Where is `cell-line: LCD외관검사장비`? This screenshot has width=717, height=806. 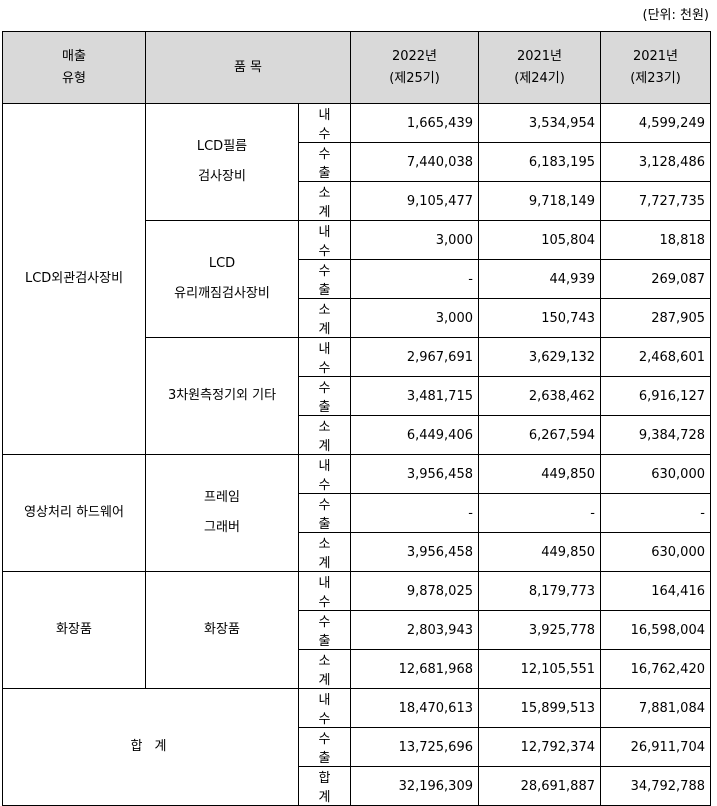
cell-line: LCD외관검사장비 is located at coordinates (74, 278).